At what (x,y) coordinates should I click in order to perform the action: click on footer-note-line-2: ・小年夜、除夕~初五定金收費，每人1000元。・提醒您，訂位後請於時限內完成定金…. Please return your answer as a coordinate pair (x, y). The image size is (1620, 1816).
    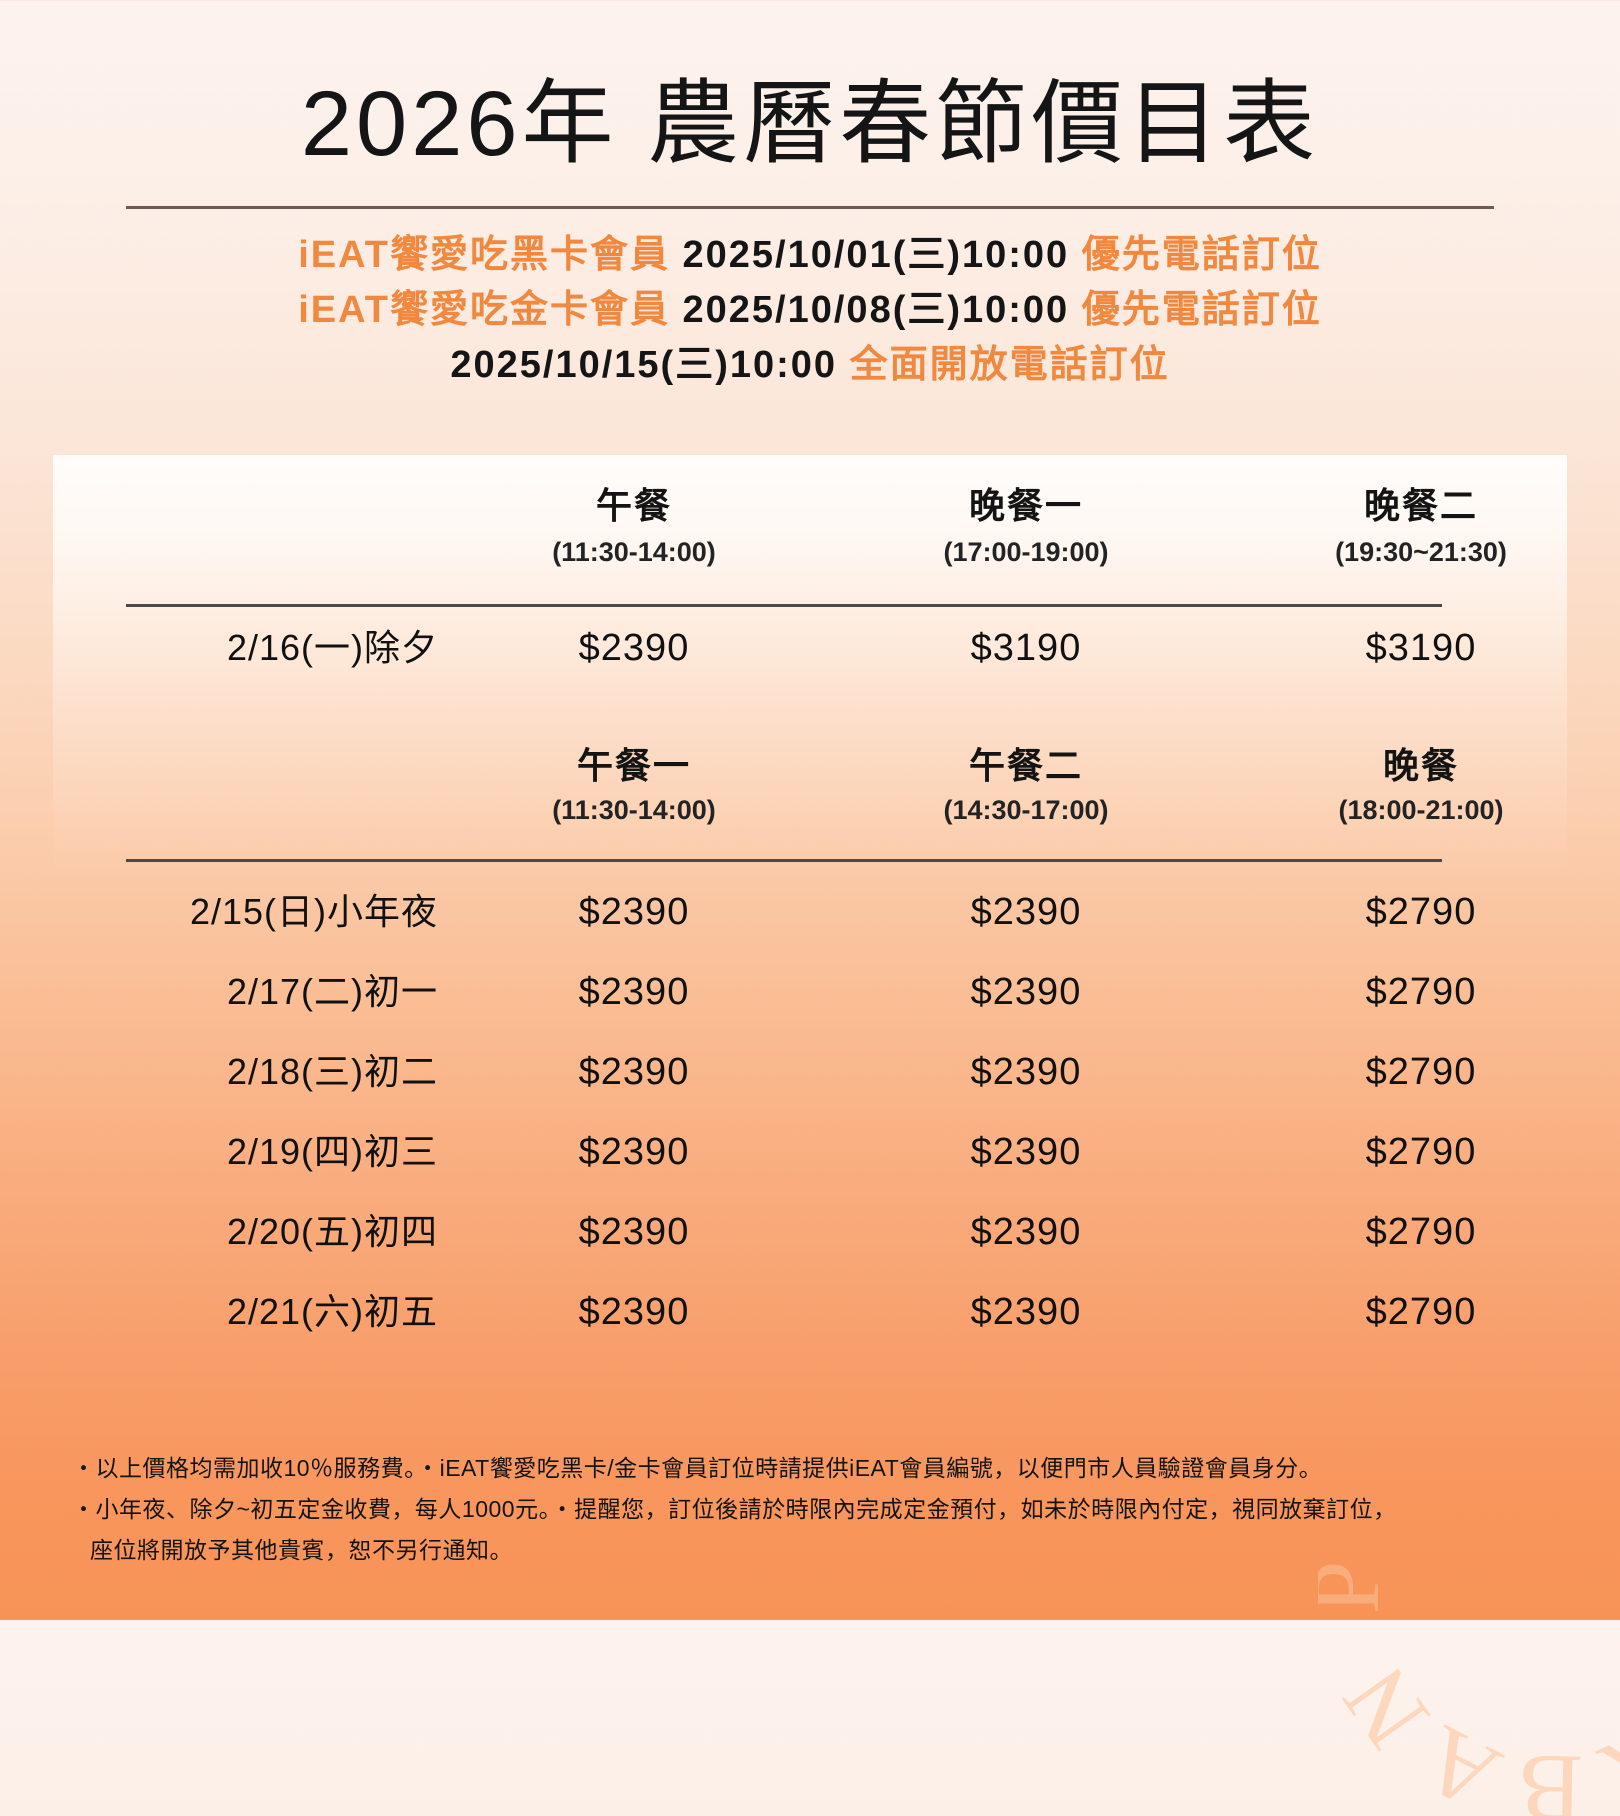
    Looking at the image, I should click on (734, 1509).